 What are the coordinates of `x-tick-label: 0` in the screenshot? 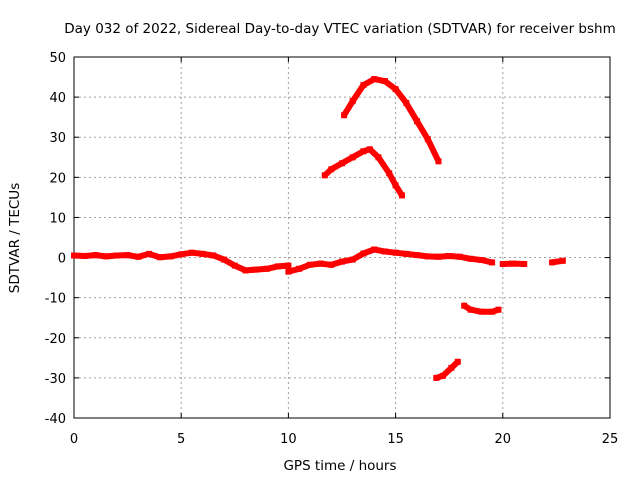 It's located at (74, 439).